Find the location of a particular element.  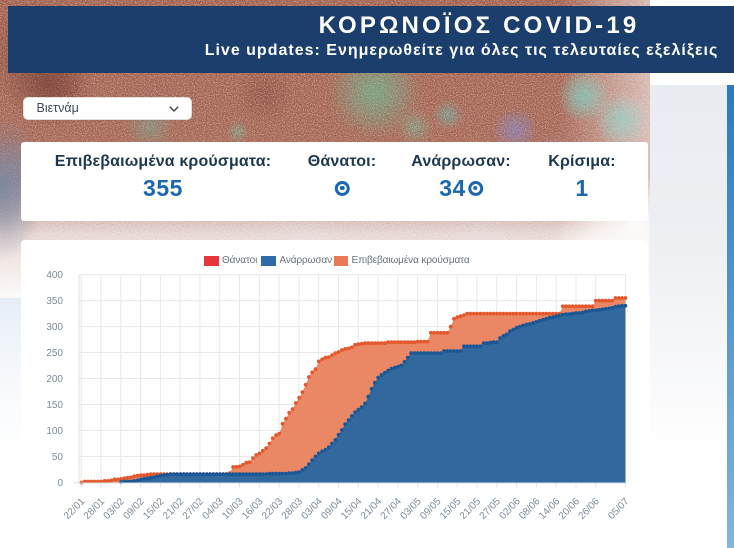

svg-text: 27/02 is located at coordinates (194, 509).